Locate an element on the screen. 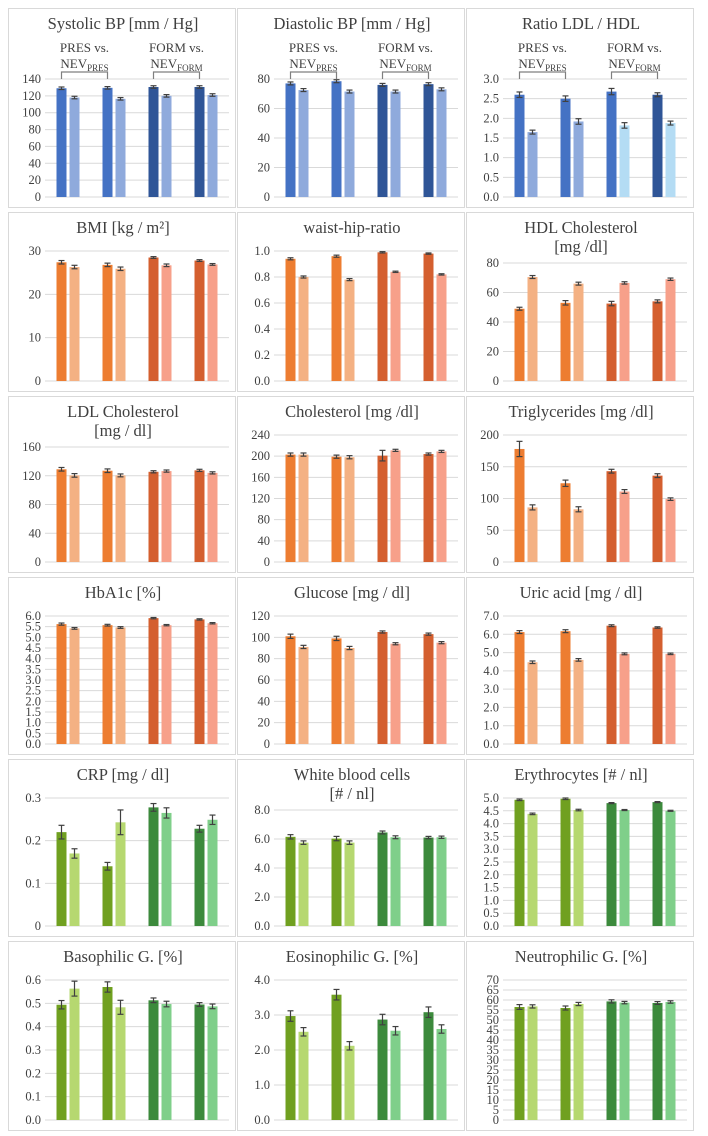  chart-panel: CRP [mg / dl] 0 0.1 0.2 0.3 is located at coordinates (122, 848).